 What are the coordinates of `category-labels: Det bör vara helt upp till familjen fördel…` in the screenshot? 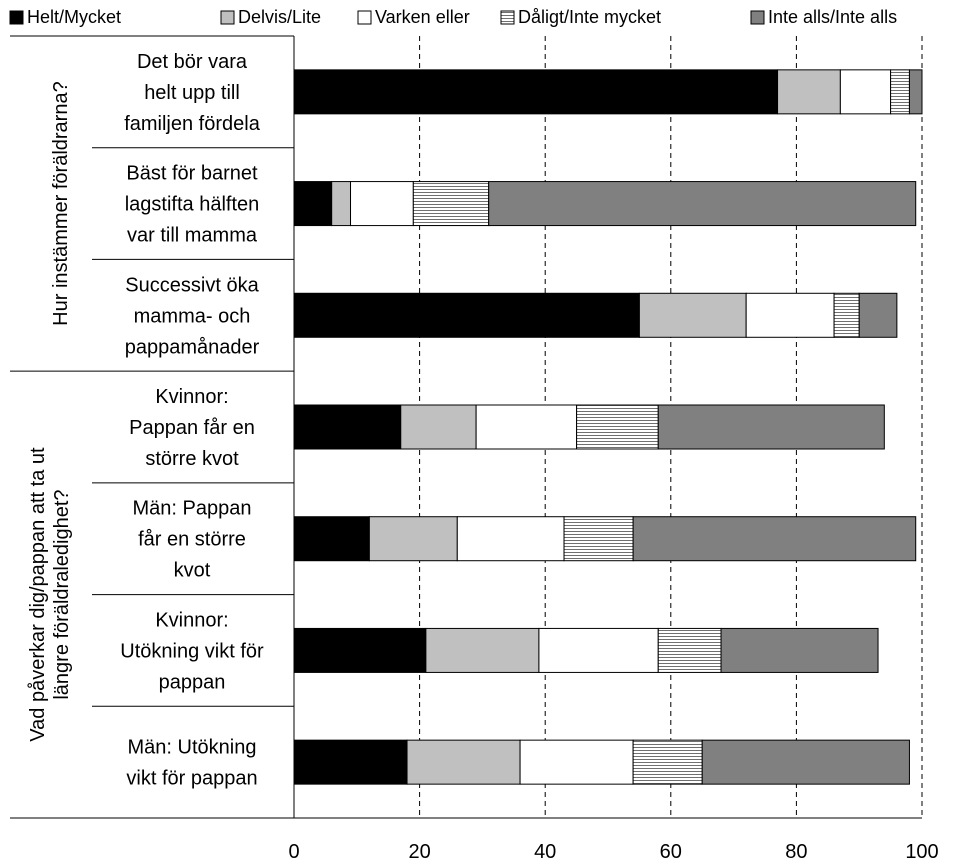 It's located at (192, 420).